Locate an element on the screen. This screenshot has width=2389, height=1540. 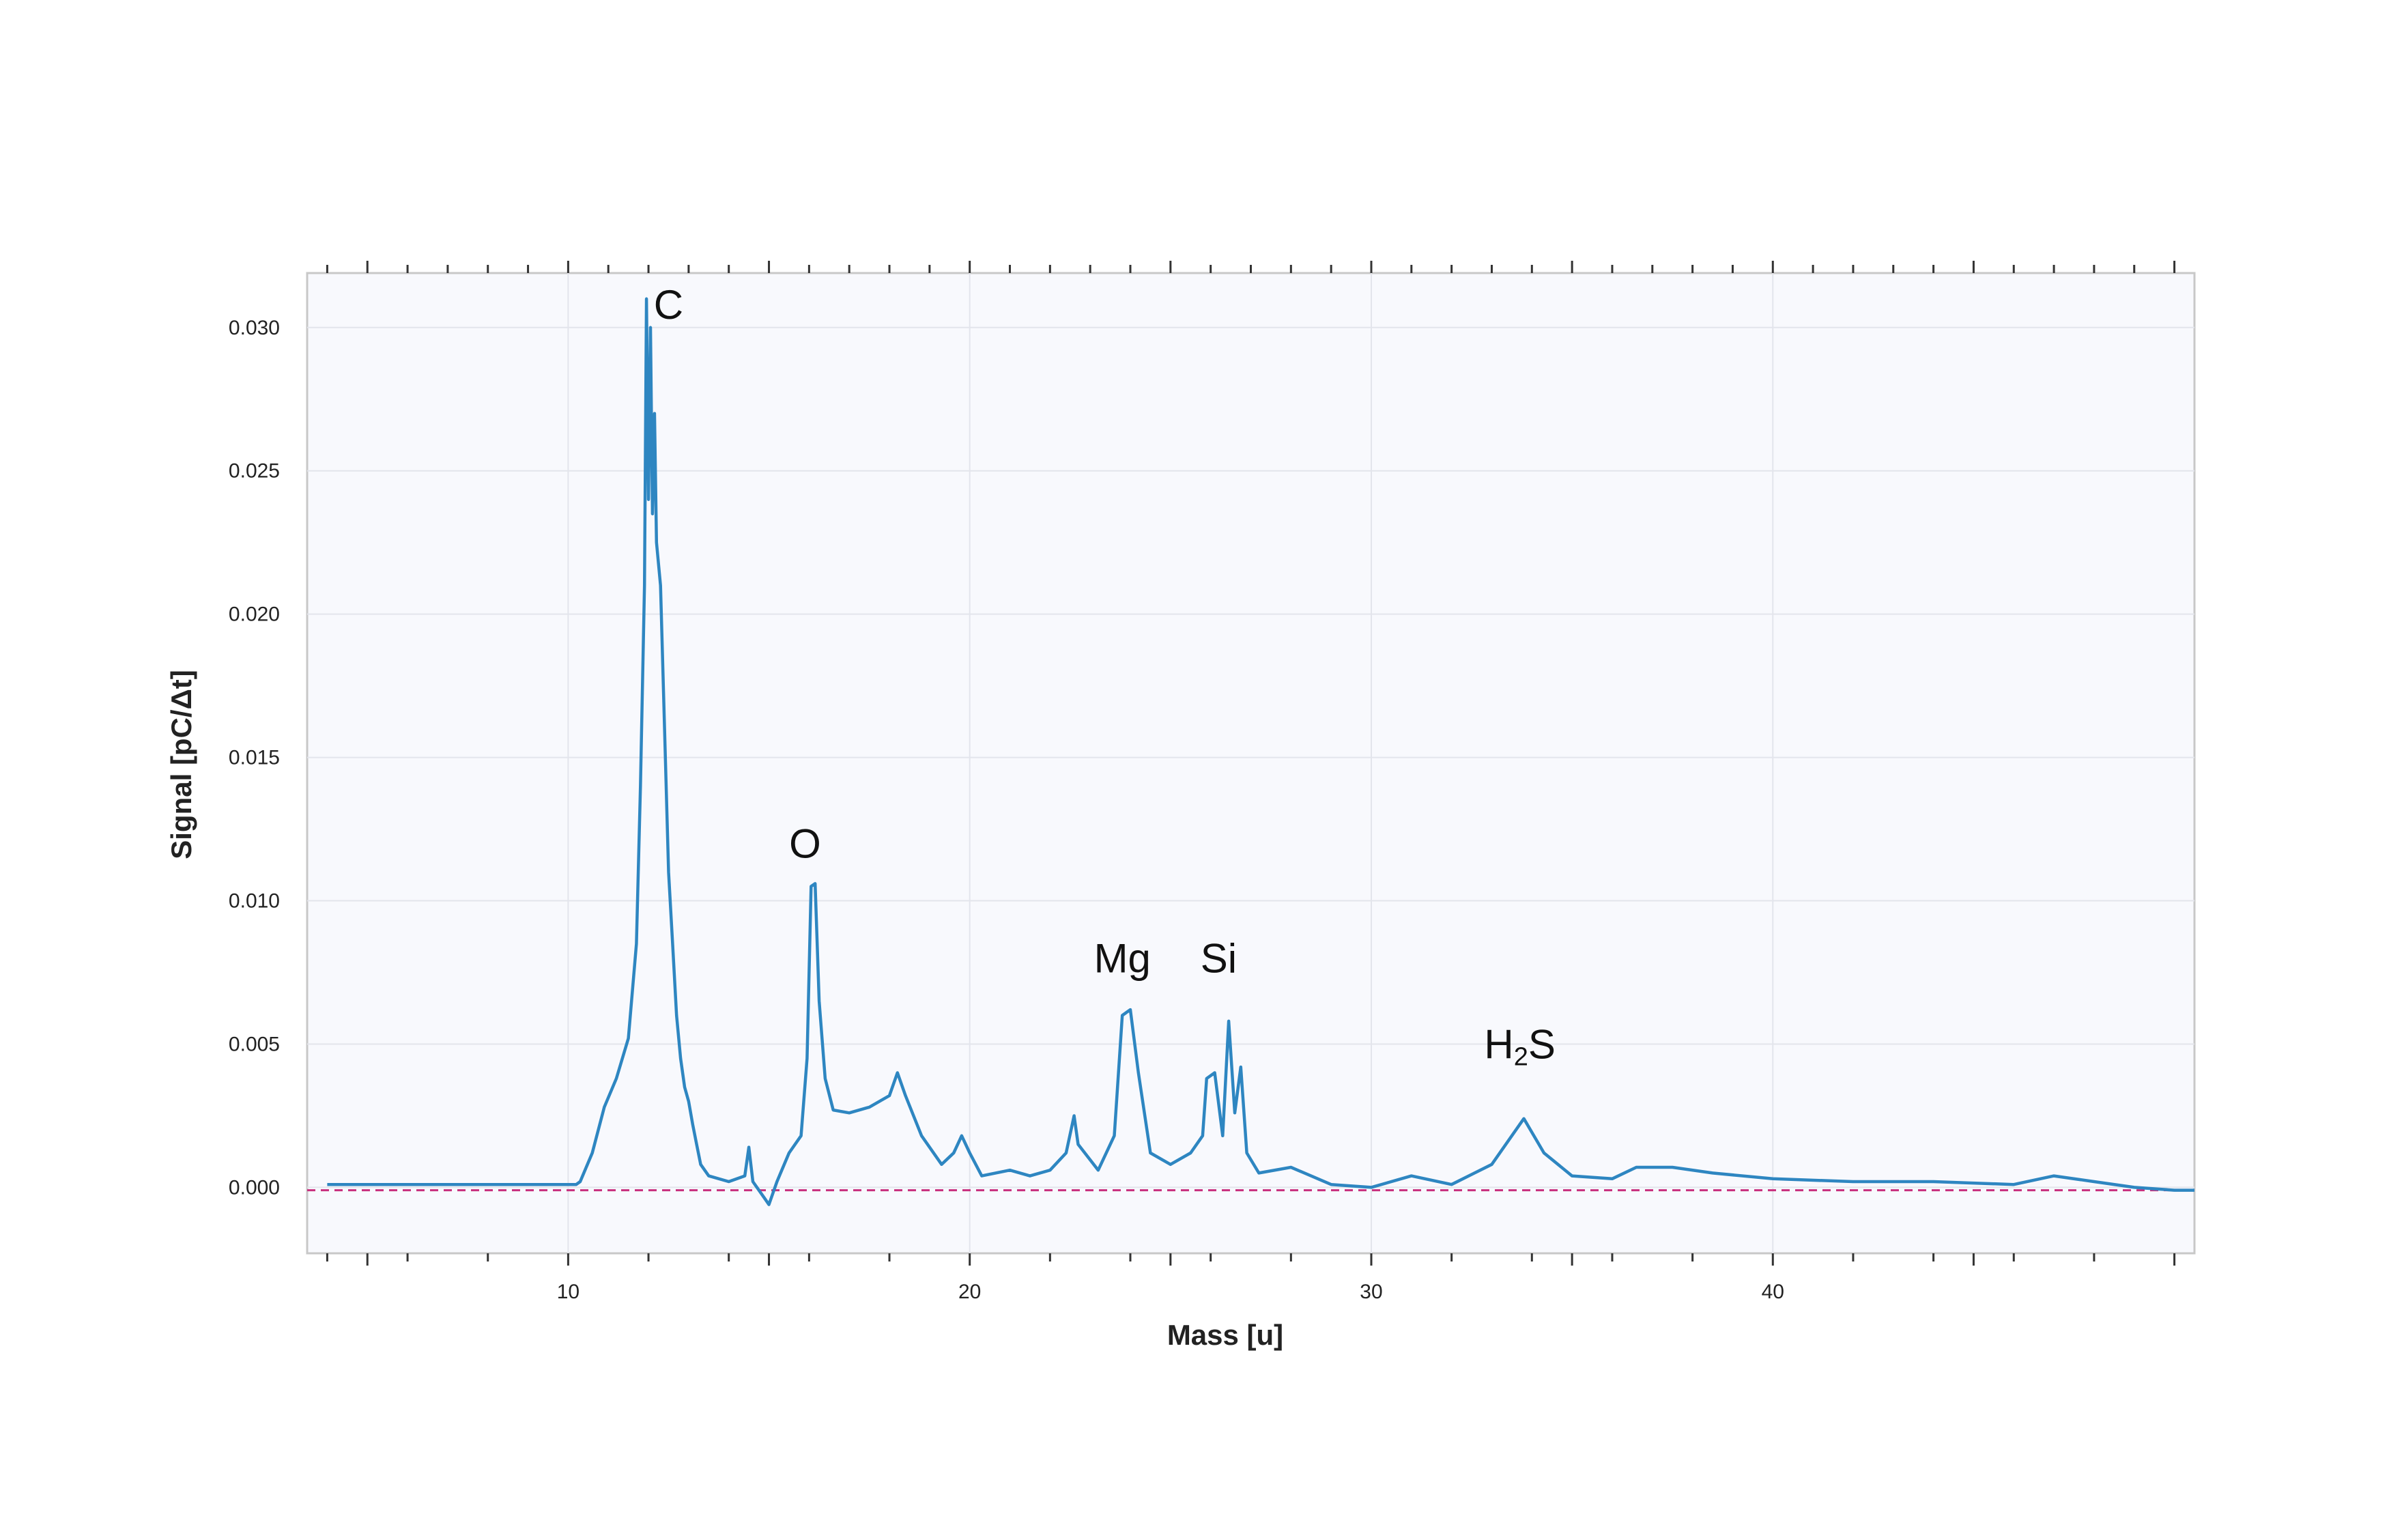
peak-label: Mg is located at coordinates (1122, 959).